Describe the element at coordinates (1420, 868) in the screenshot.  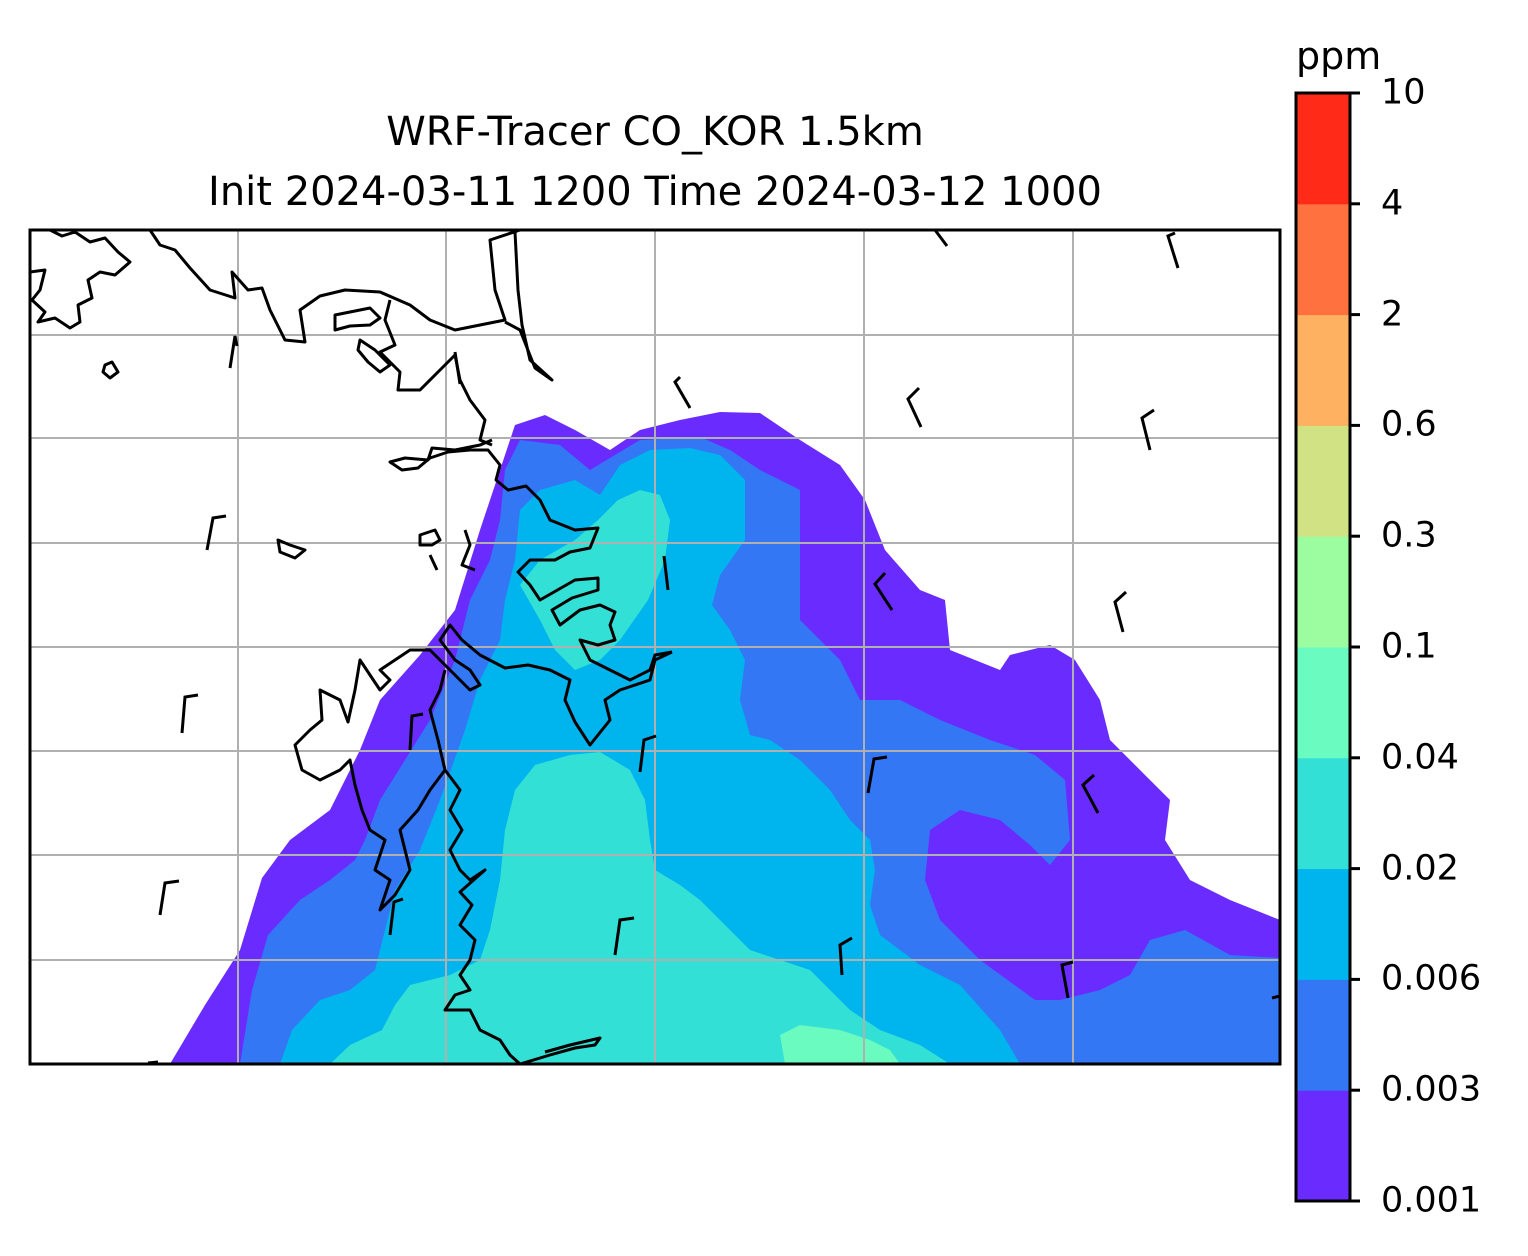
I see `colorbar-tick-label: 0.02` at that location.